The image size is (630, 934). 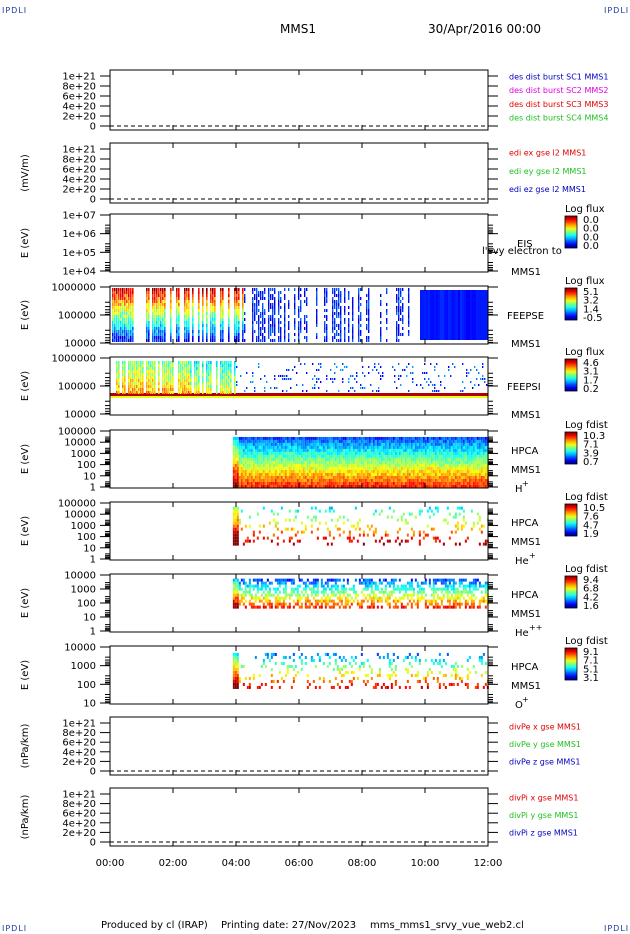 I want to click on panel-feeps_i-label-0: FEEPSI, so click(x=524, y=387).